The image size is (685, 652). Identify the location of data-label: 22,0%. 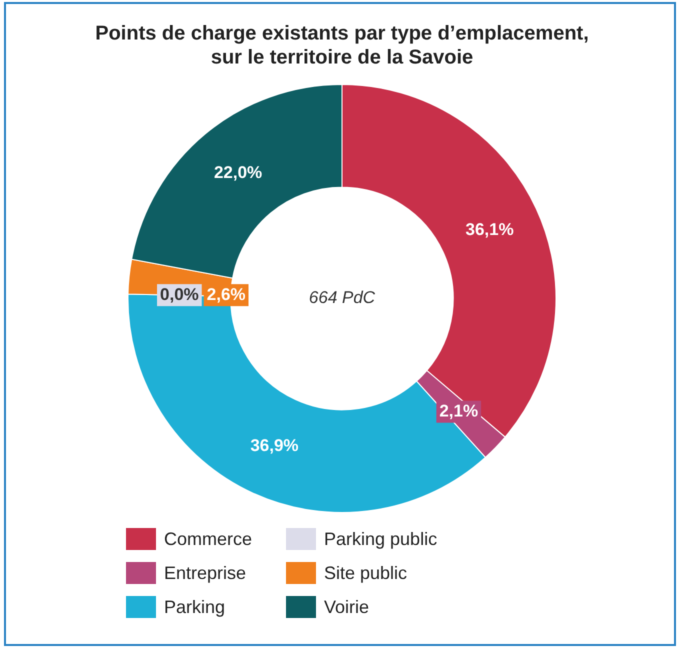
(238, 172).